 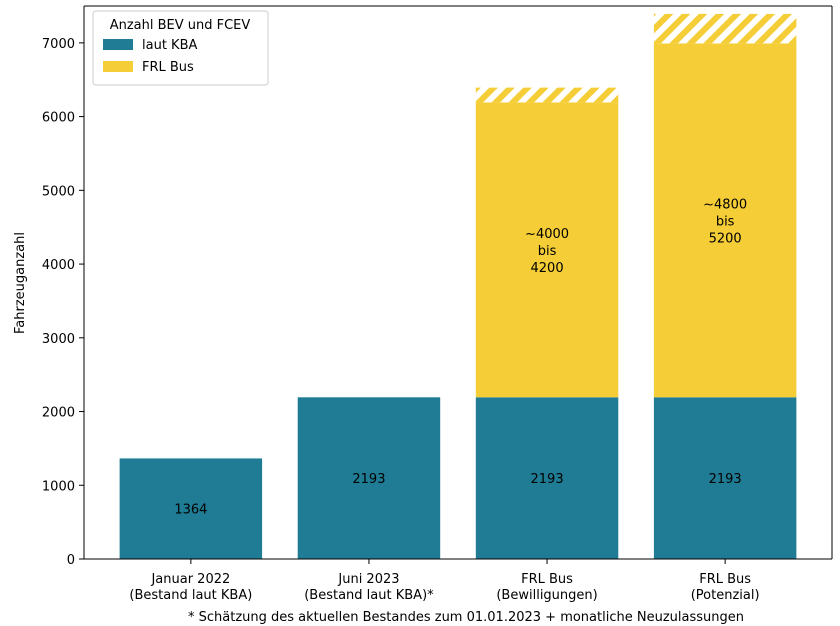 I want to click on bar-1-label-1-line-1: 1364, so click(x=190, y=510).